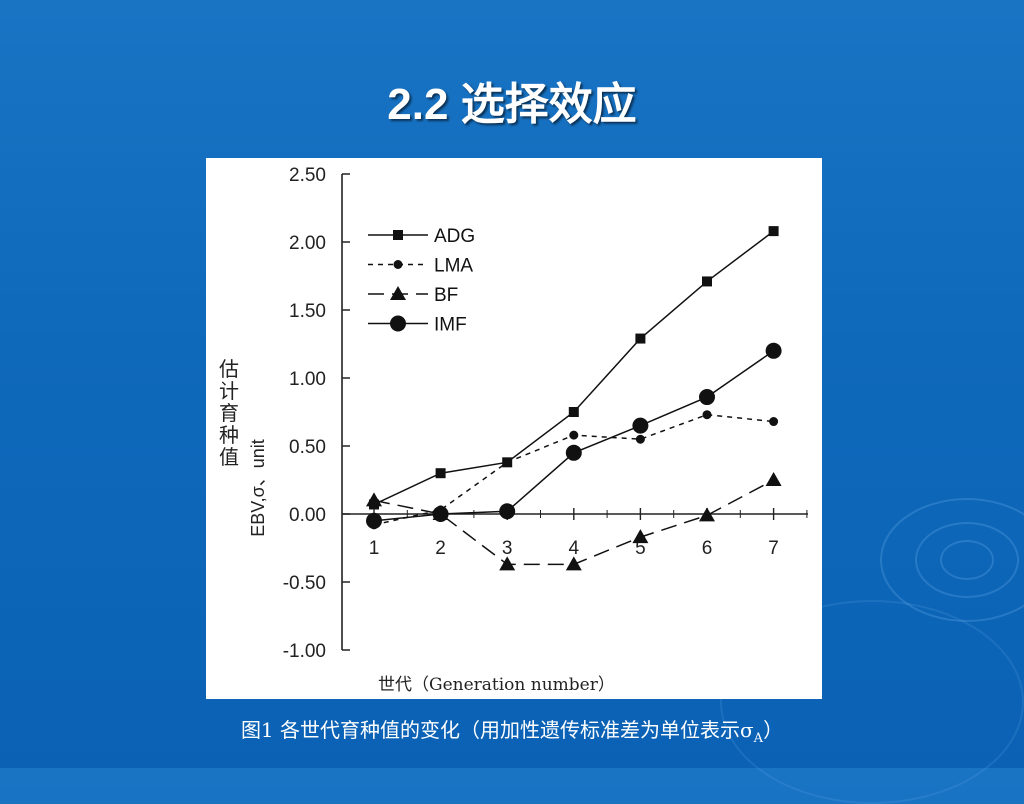  I want to click on x-axis-label: 世代（Generation number）, so click(496, 685).